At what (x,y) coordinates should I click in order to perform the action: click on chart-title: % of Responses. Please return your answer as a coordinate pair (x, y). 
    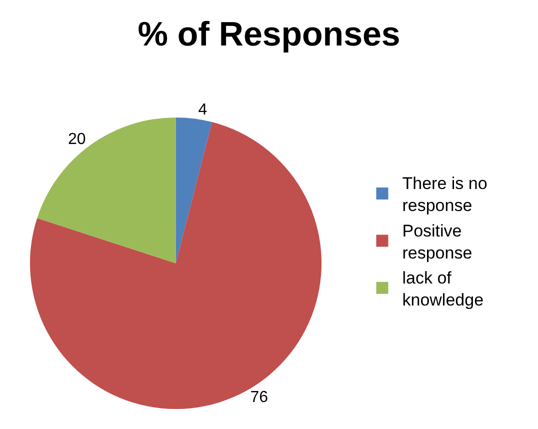
    Looking at the image, I should click on (269, 34).